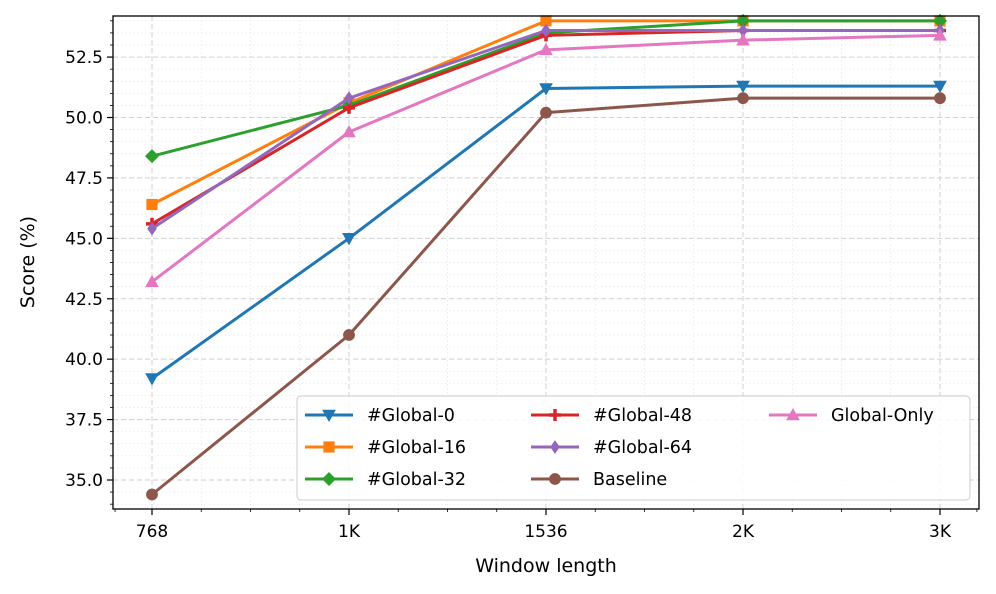 The height and width of the screenshot is (594, 996). Describe the element at coordinates (349, 532) in the screenshot. I see `x-tick-label: 1K` at that location.